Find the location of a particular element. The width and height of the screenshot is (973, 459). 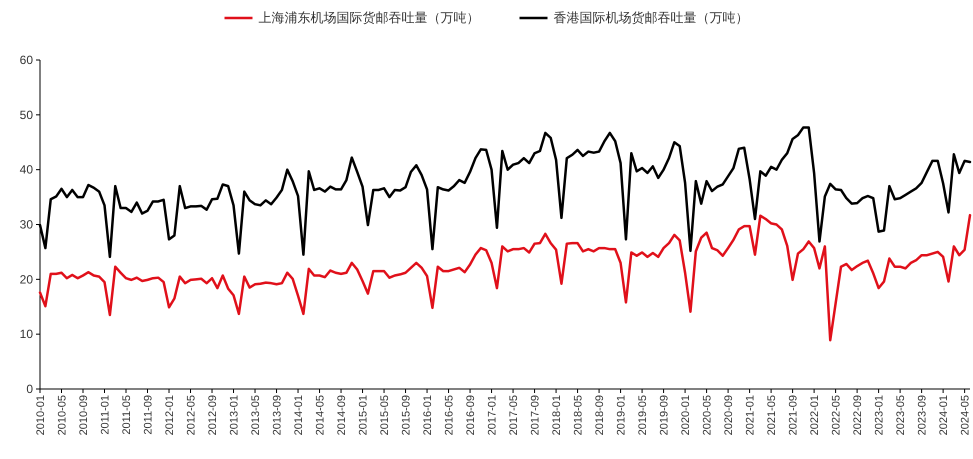

x-tick-label: 2016-05 is located at coordinates (450, 415).